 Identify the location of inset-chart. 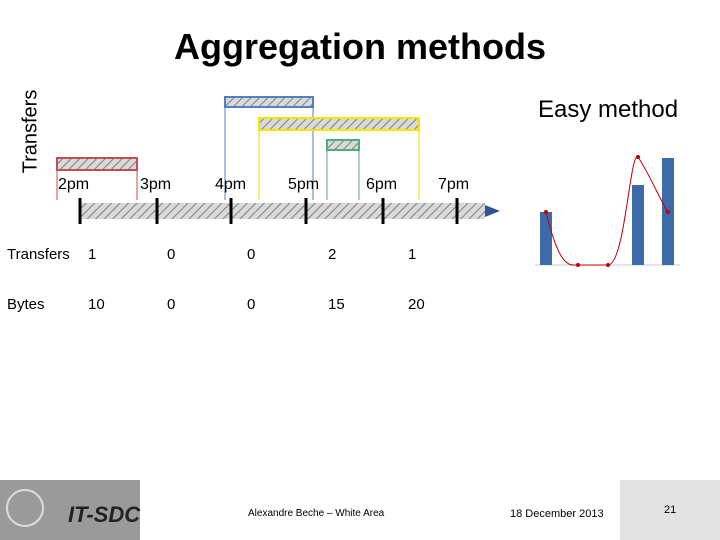
(600, 205).